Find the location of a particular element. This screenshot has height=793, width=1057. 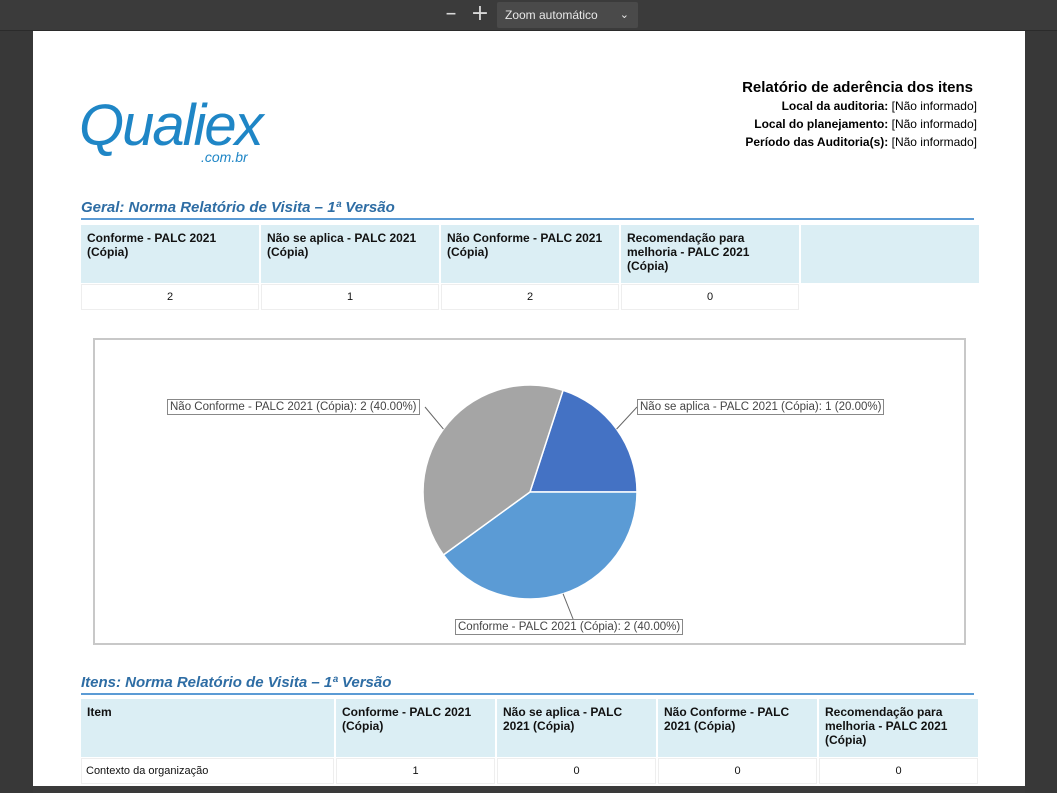

header-label: Local da auditoria: is located at coordinates (835, 106).